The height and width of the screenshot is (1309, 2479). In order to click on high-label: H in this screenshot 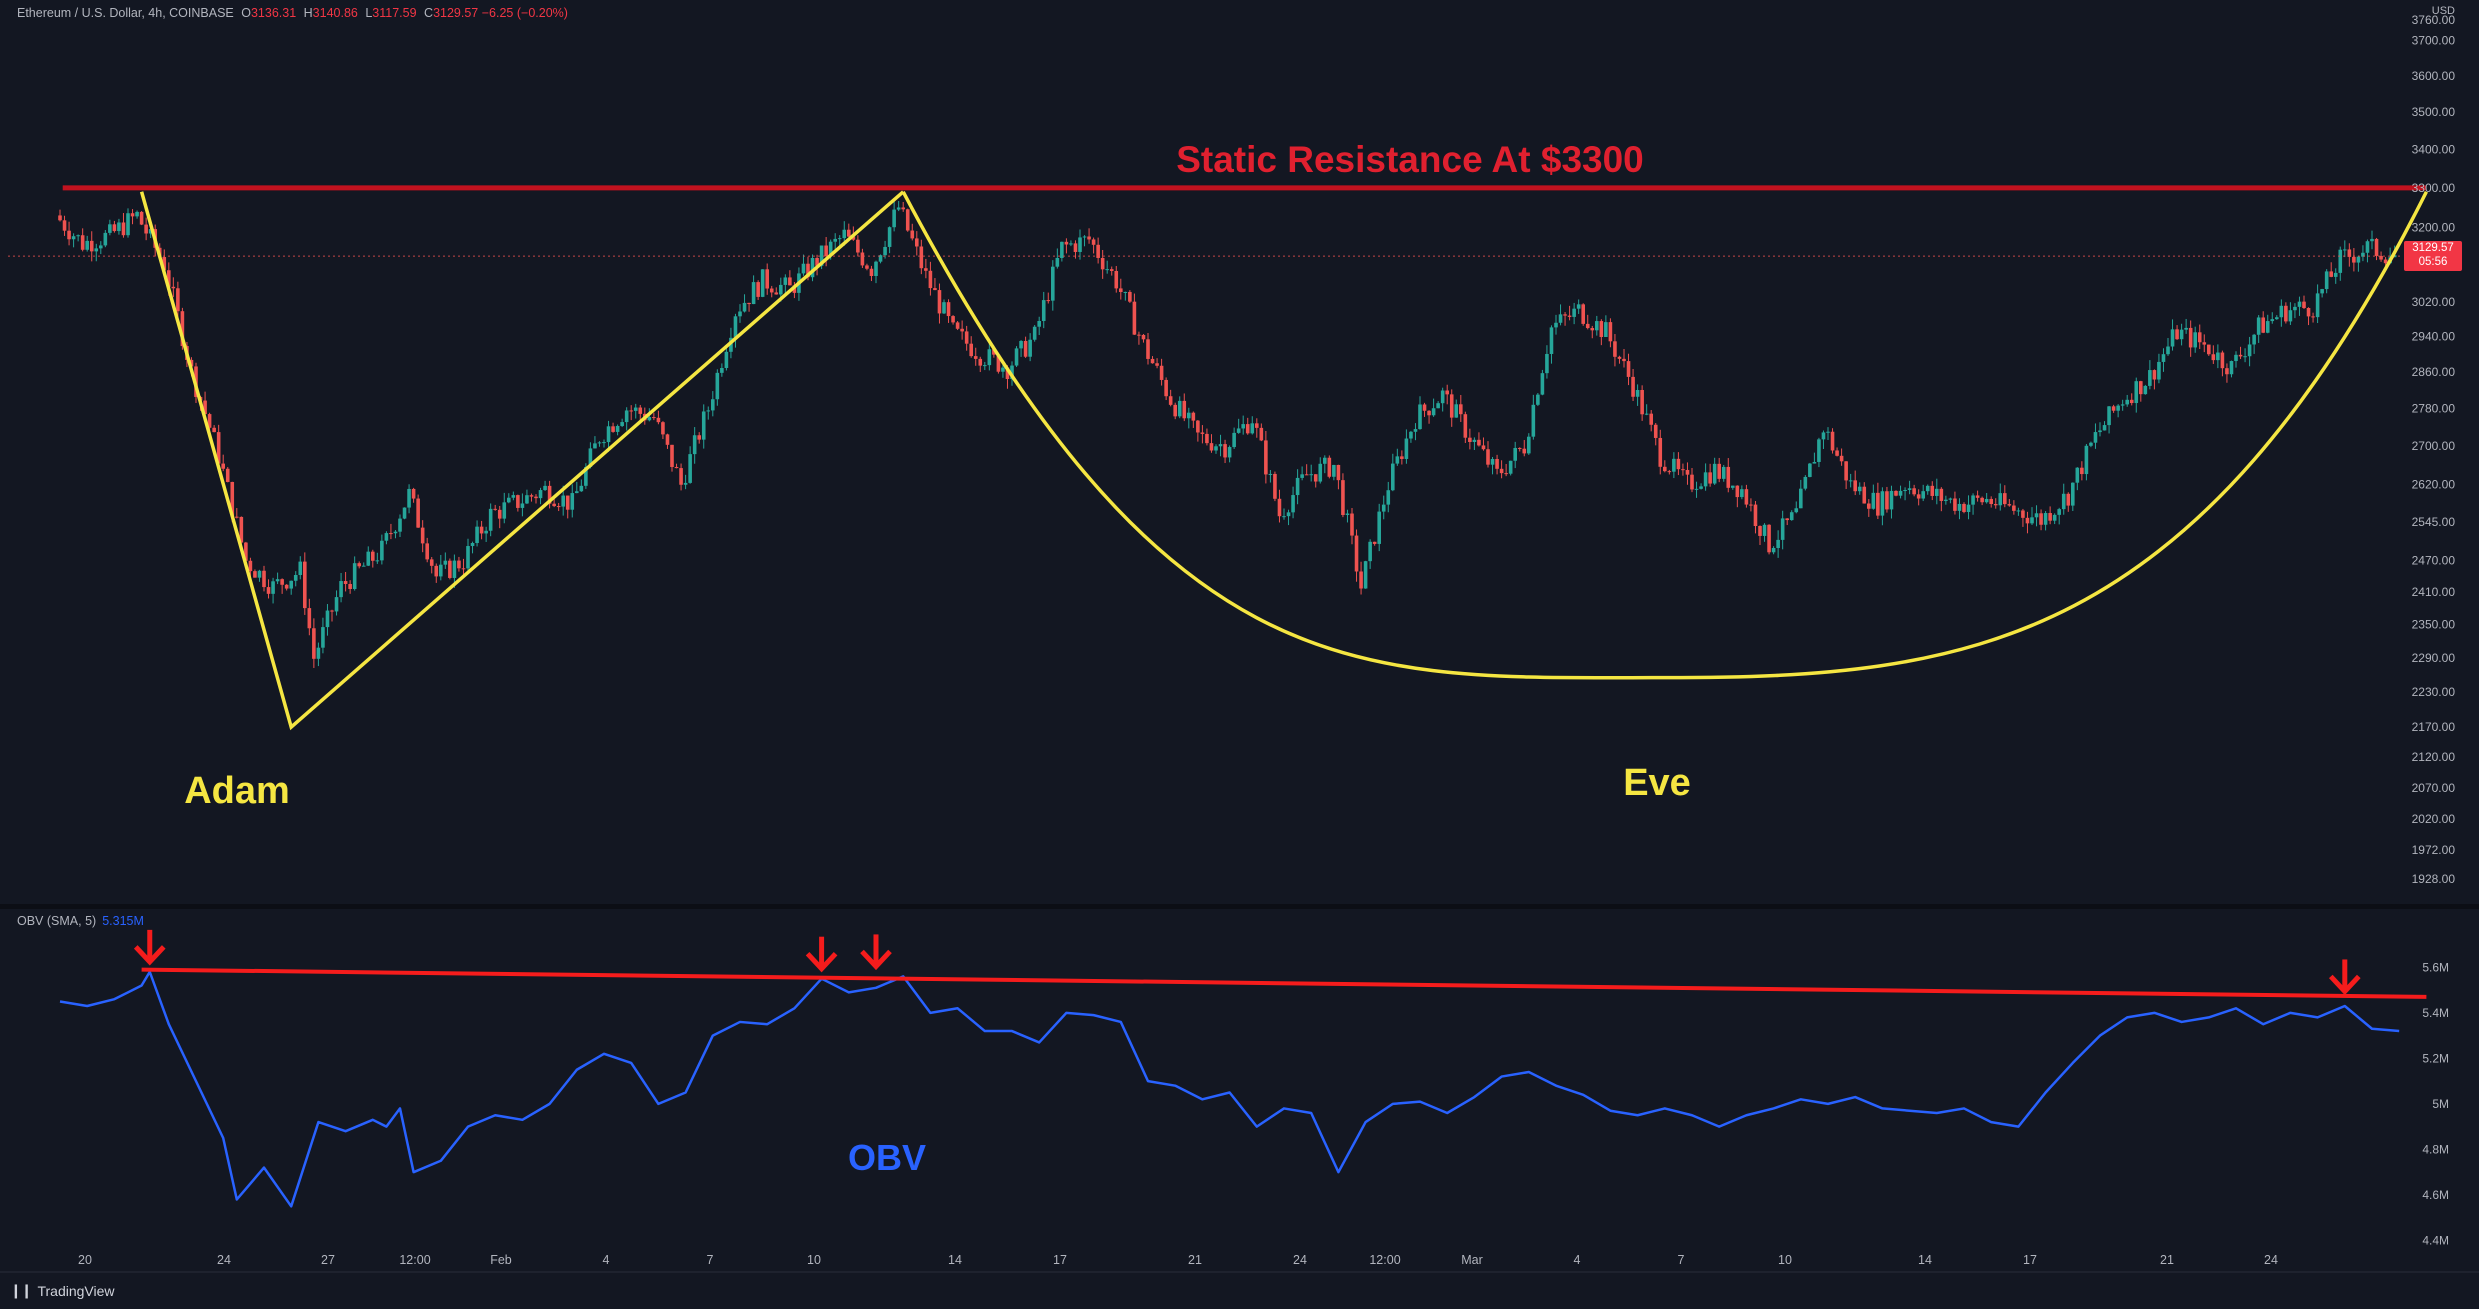, I will do `click(308, 13)`.